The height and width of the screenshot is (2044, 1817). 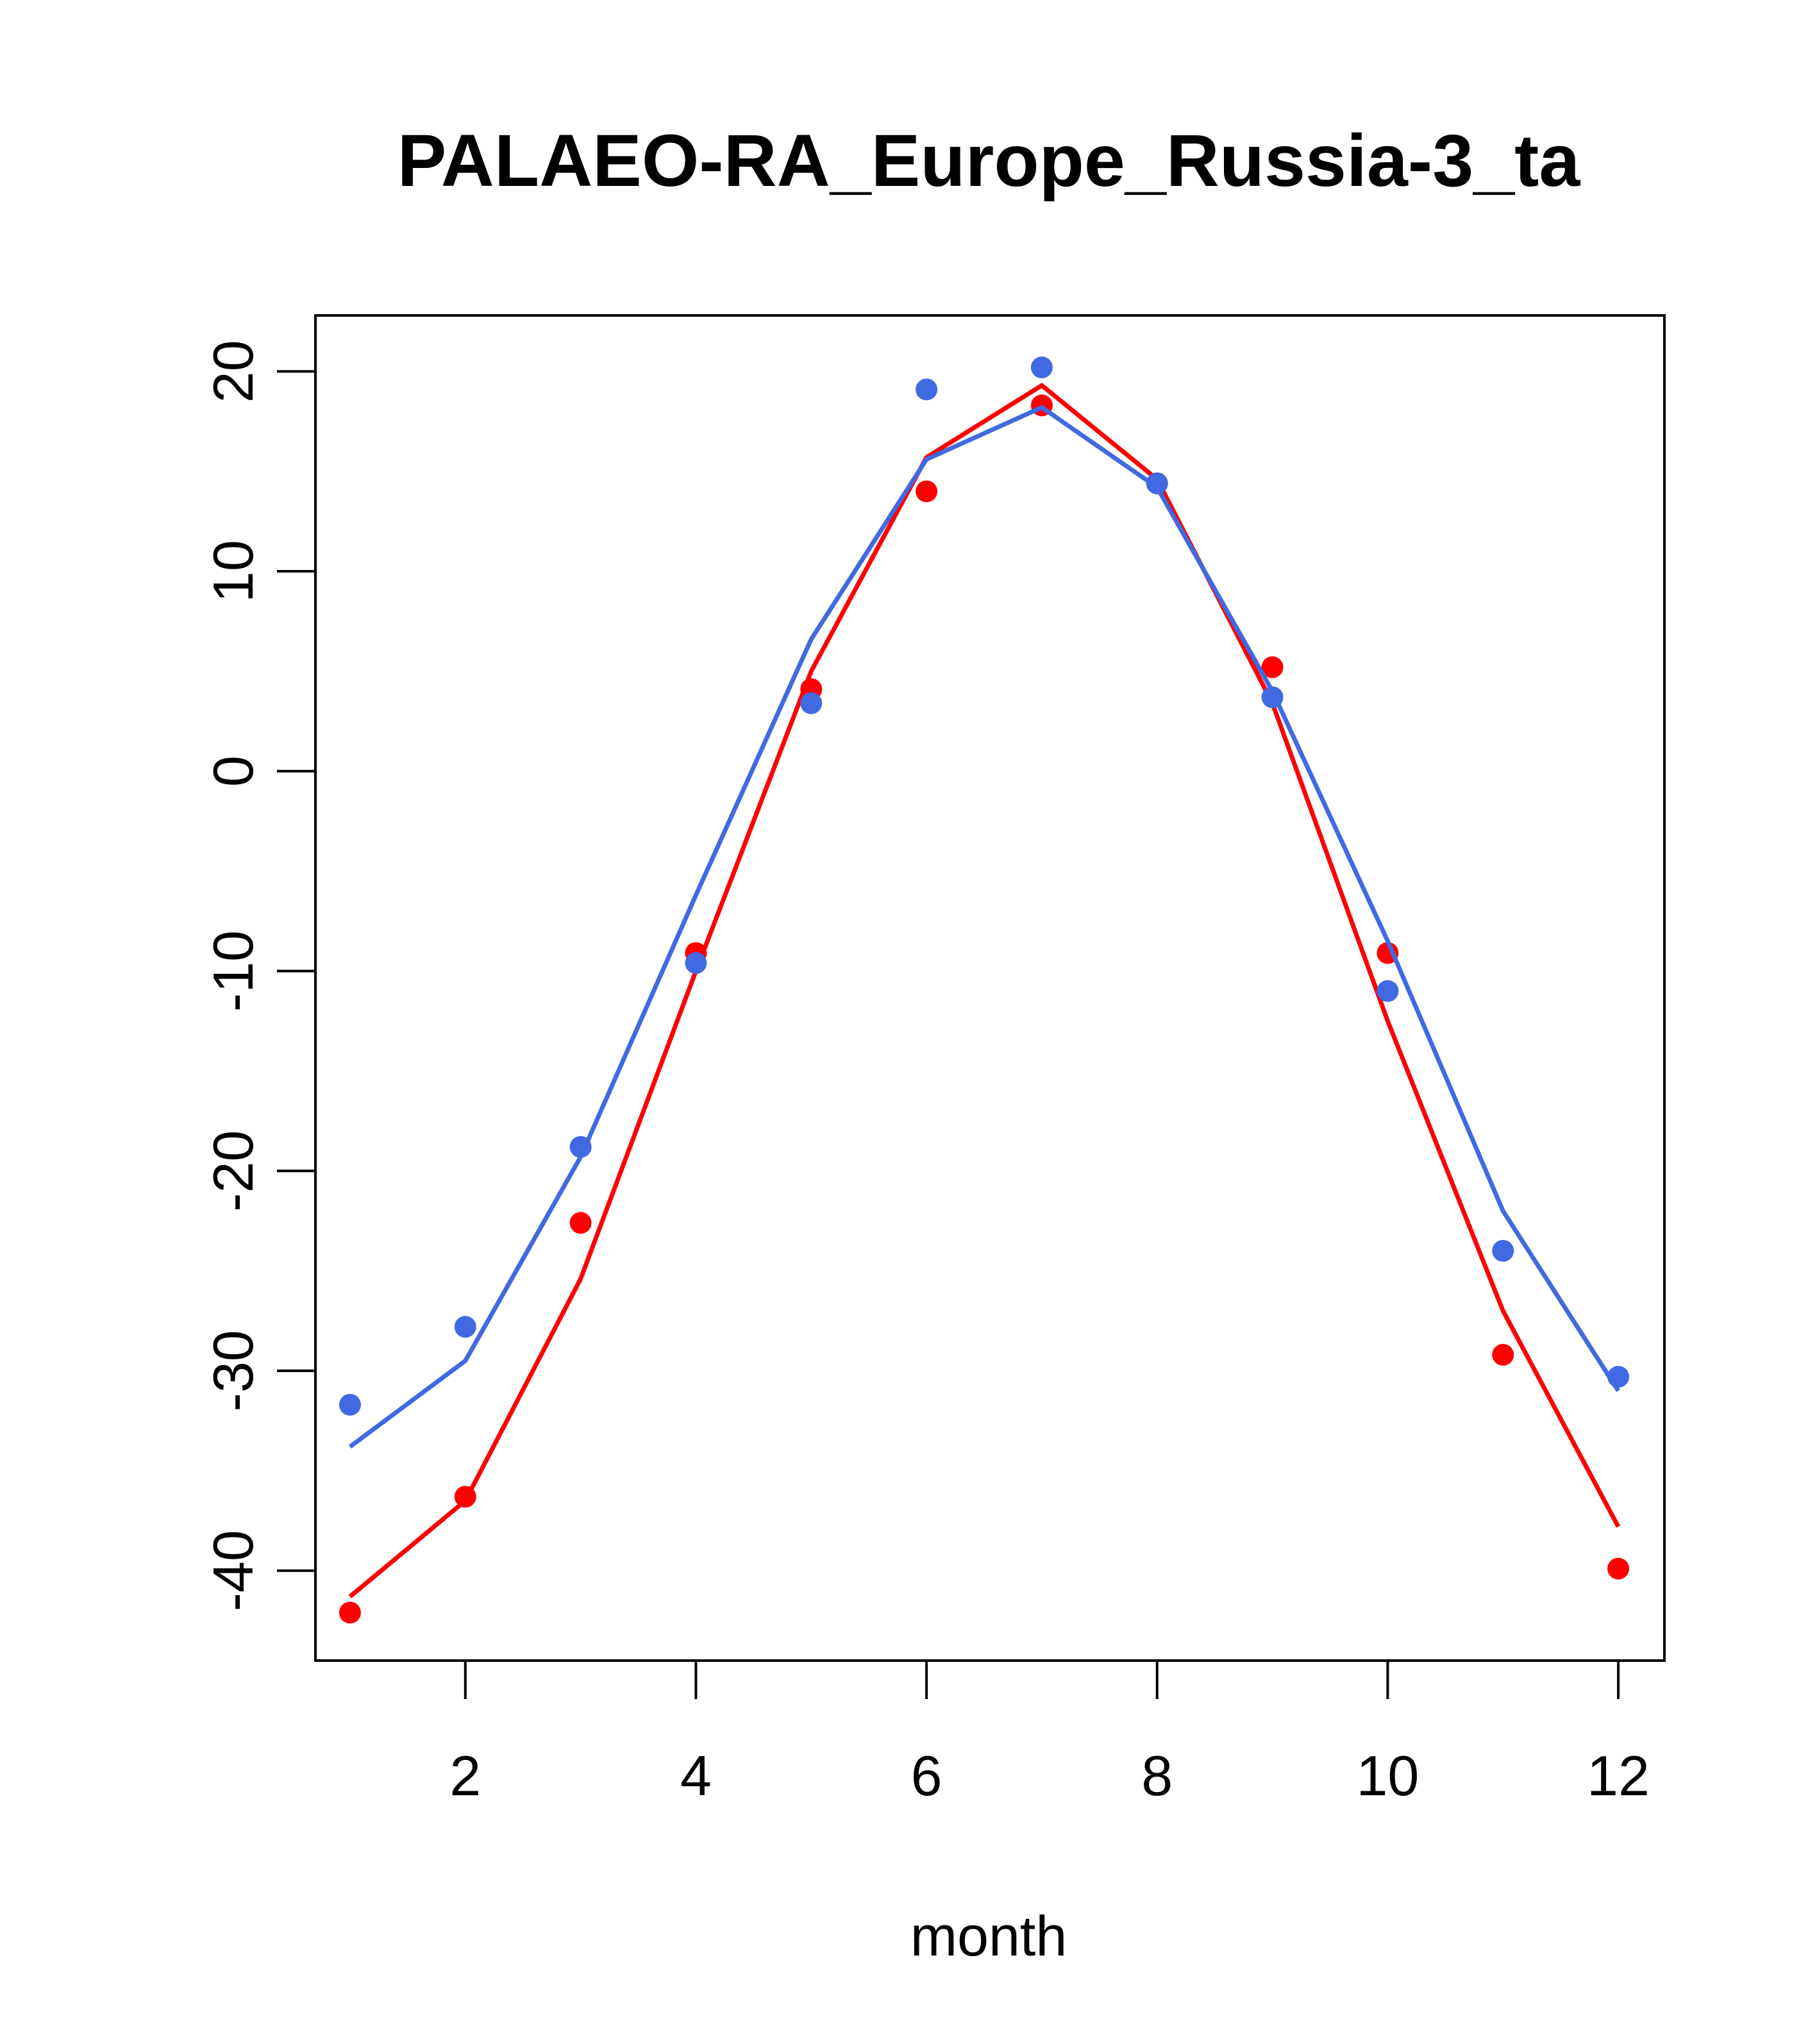 What do you see at coordinates (233, 571) in the screenshot?
I see `y-tick-label: 10` at bounding box center [233, 571].